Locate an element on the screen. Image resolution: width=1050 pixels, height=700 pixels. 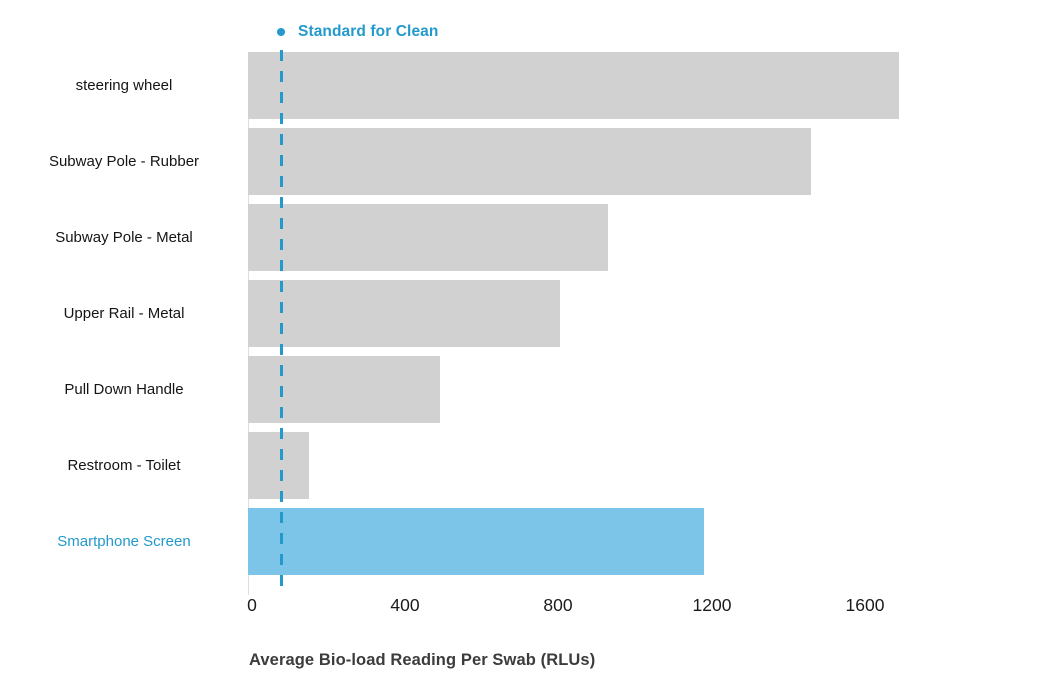
category-label: Pull Down Handle is located at coordinates (124, 389).